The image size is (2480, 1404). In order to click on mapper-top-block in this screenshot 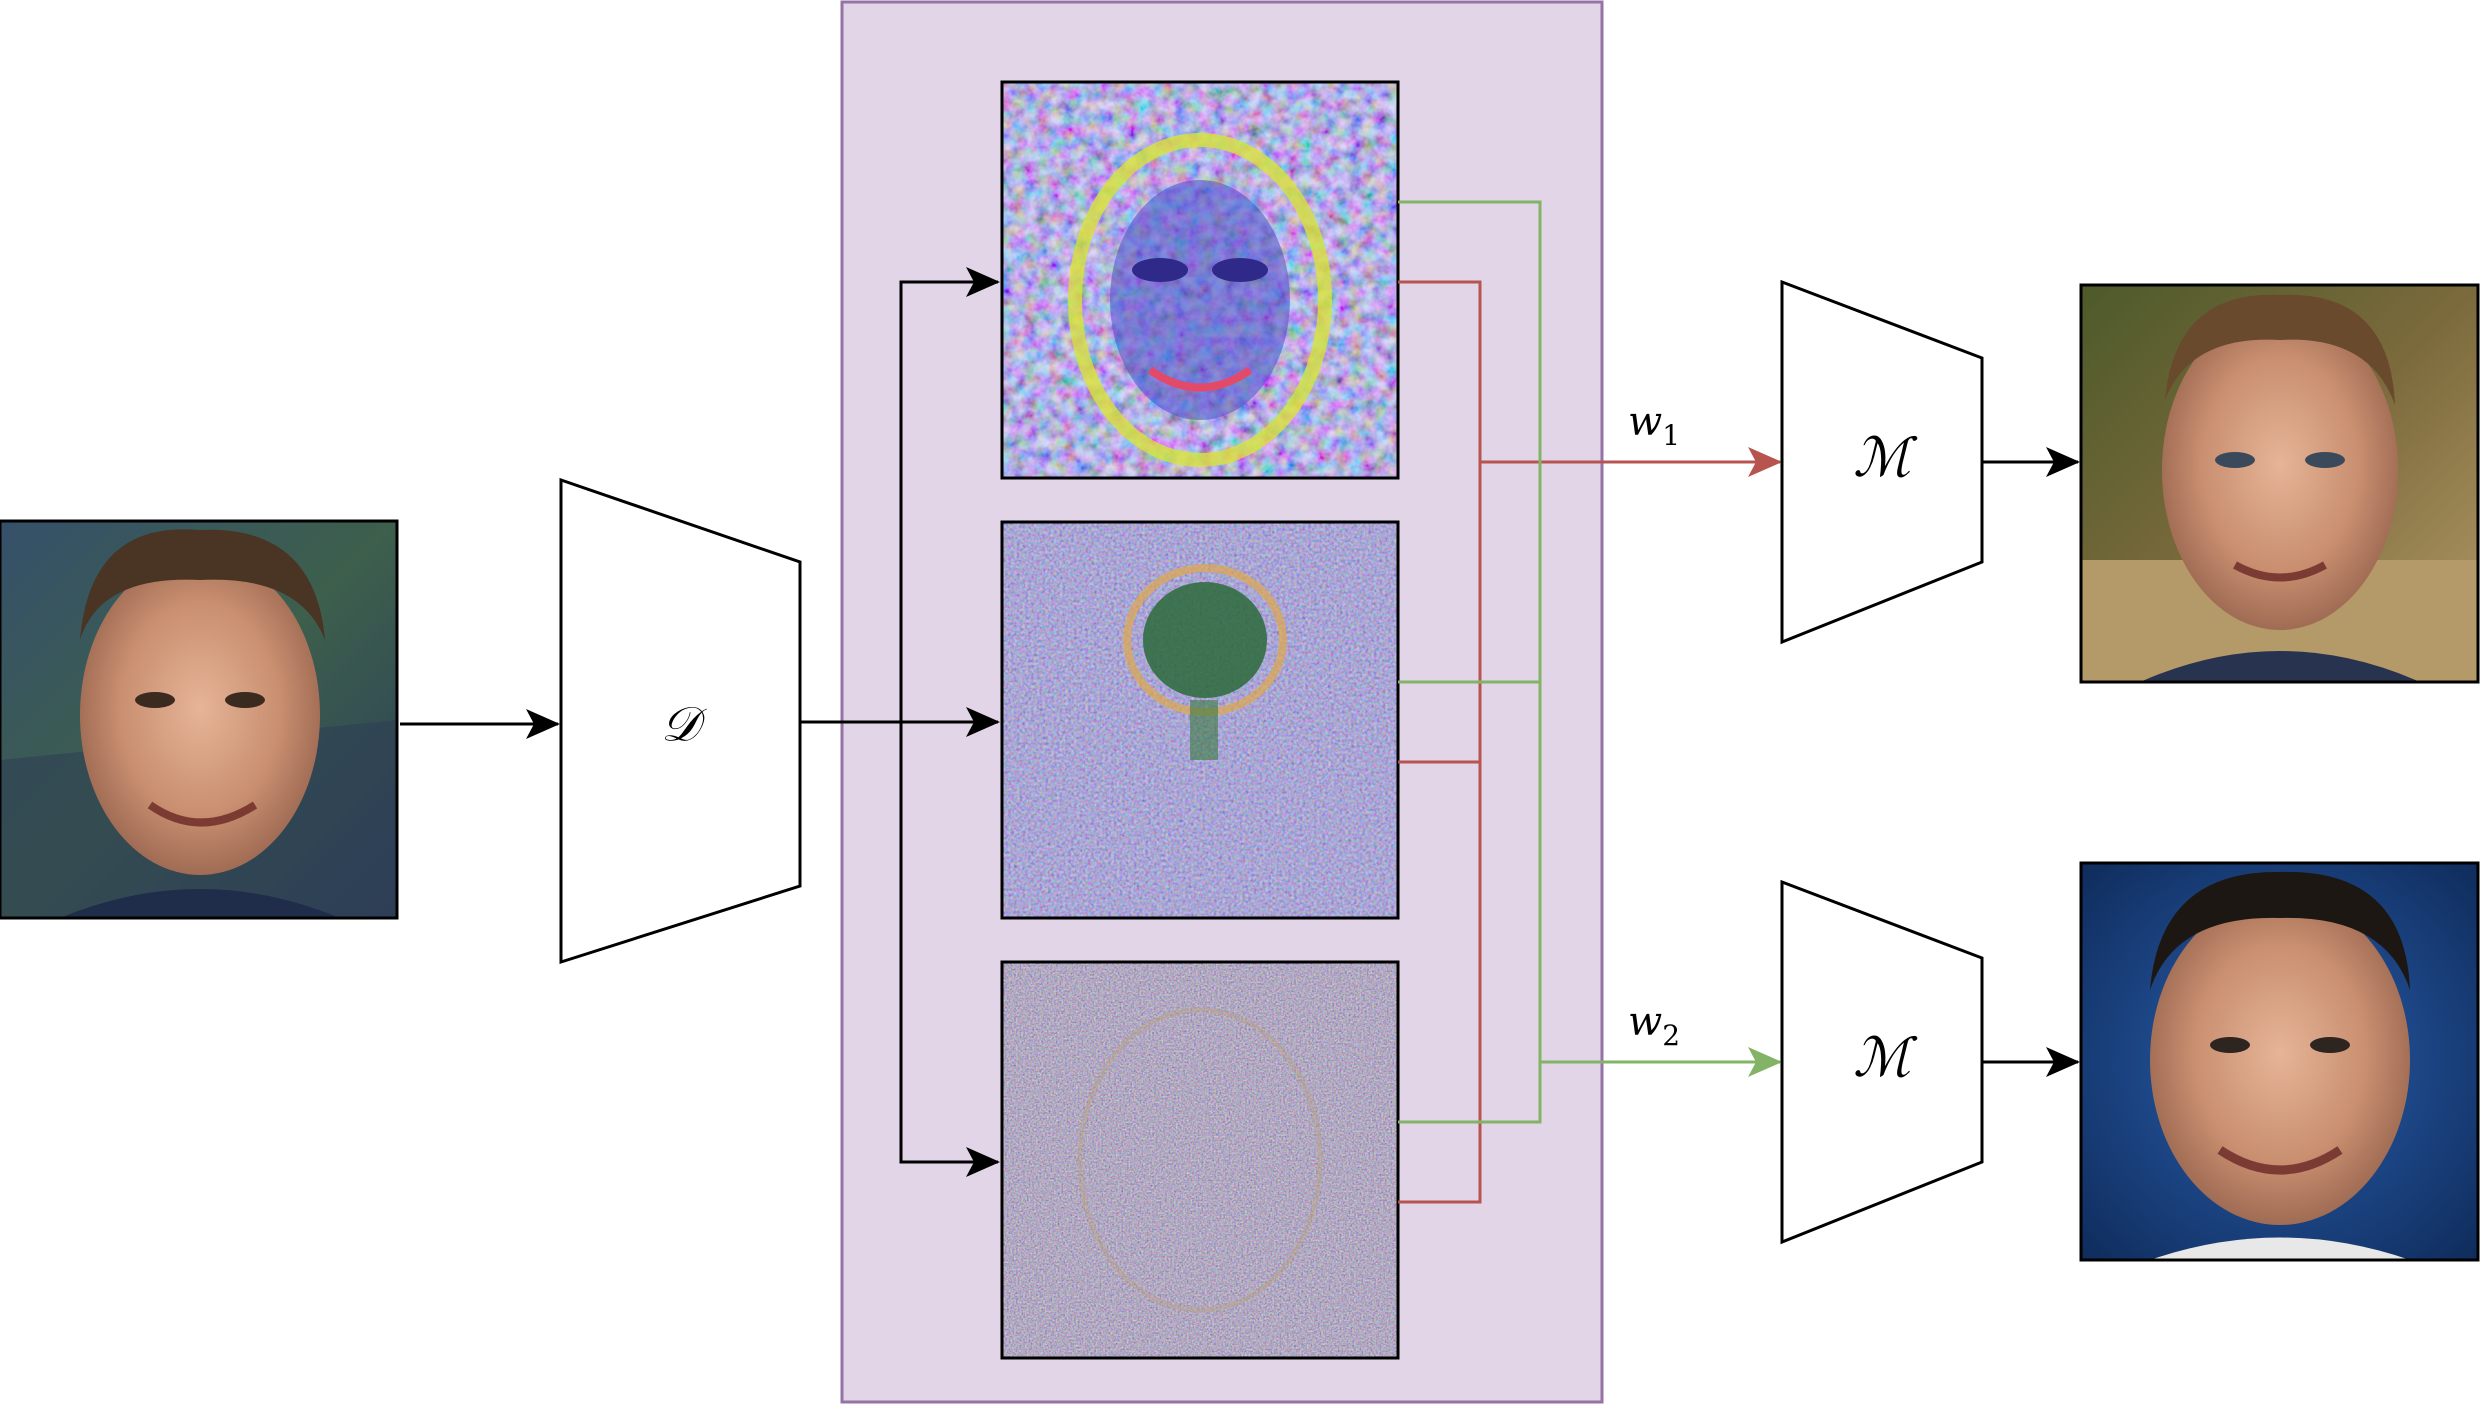, I will do `click(1882, 462)`.